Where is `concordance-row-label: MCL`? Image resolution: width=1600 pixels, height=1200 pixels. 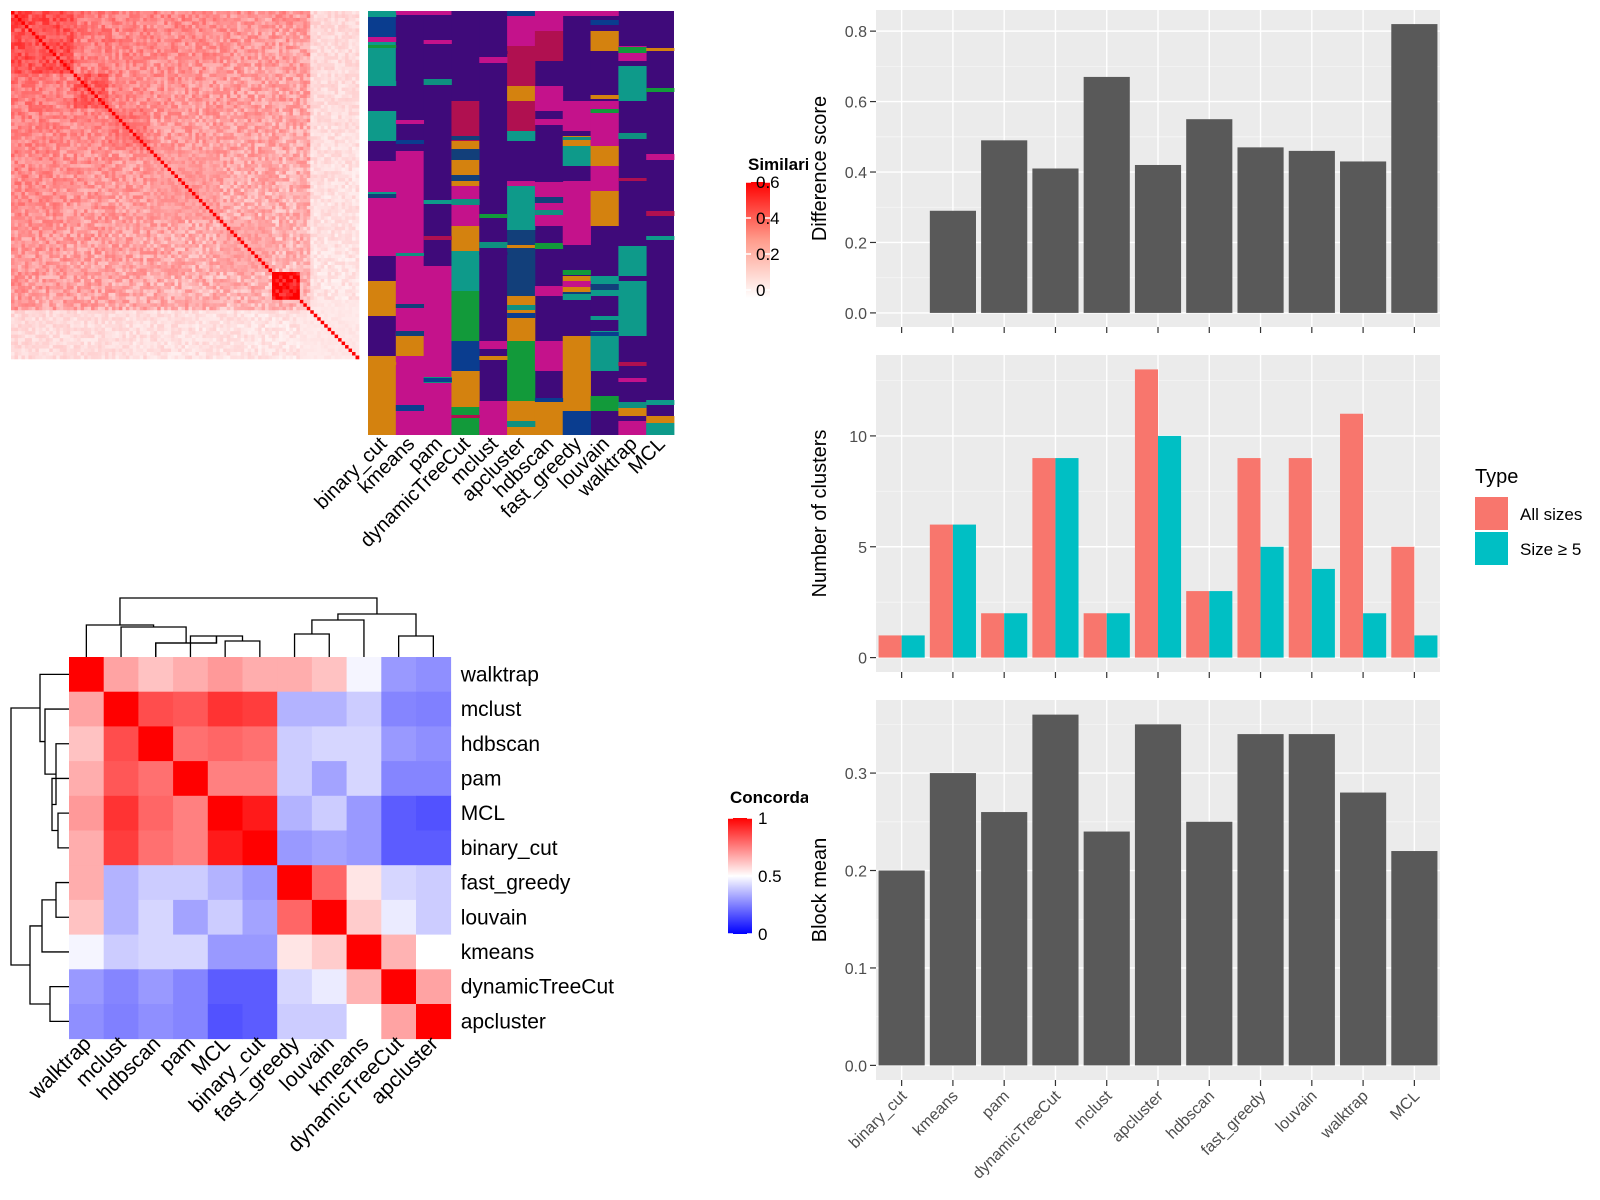 concordance-row-label: MCL is located at coordinates (483, 813).